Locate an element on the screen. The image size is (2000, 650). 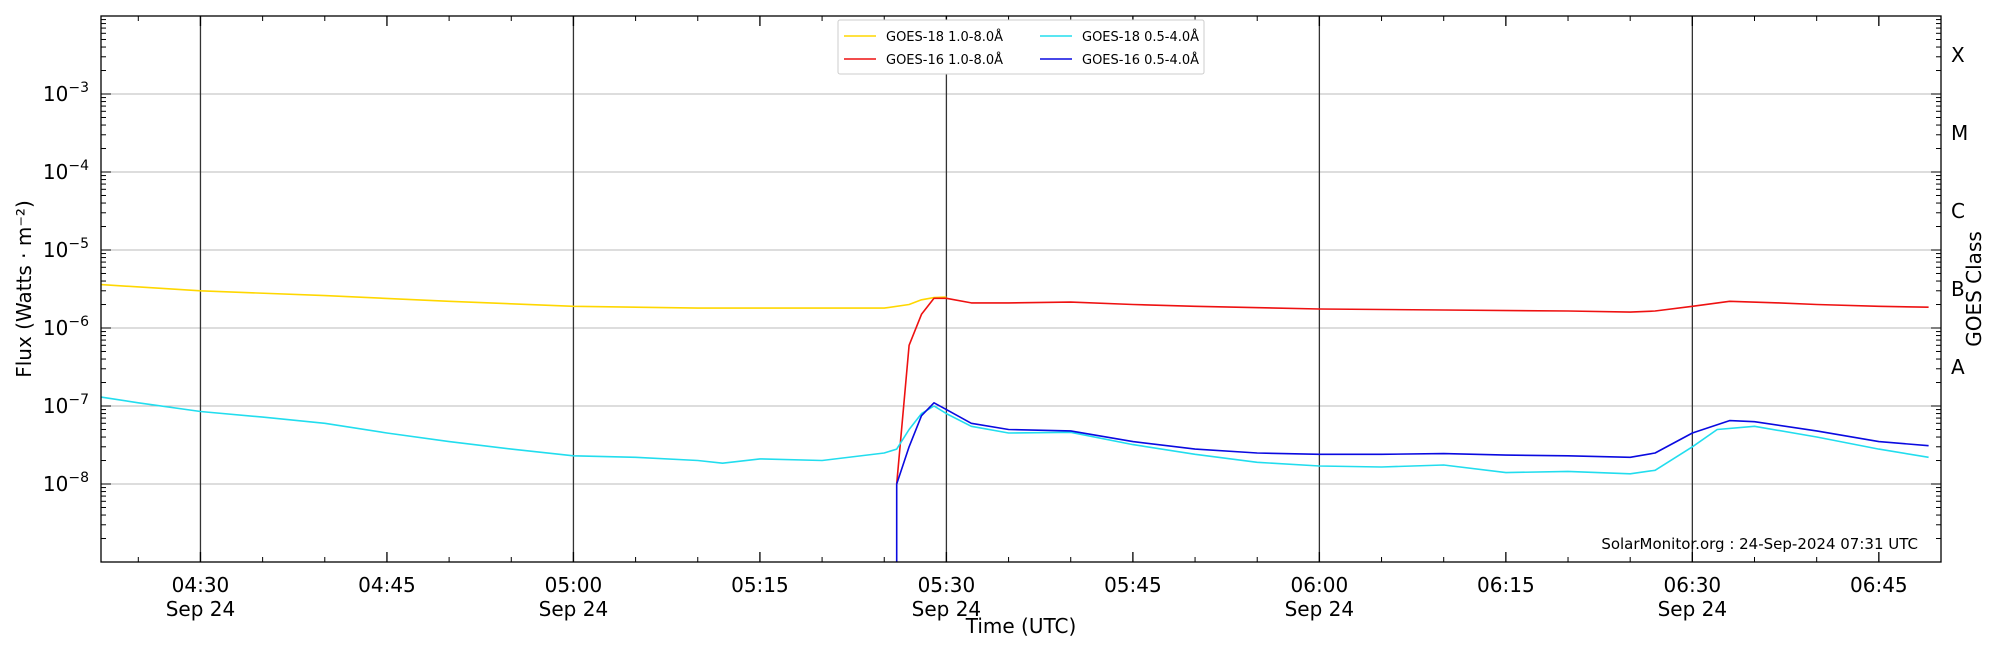
x-tick-label: 06:15 is located at coordinates (1506, 585).